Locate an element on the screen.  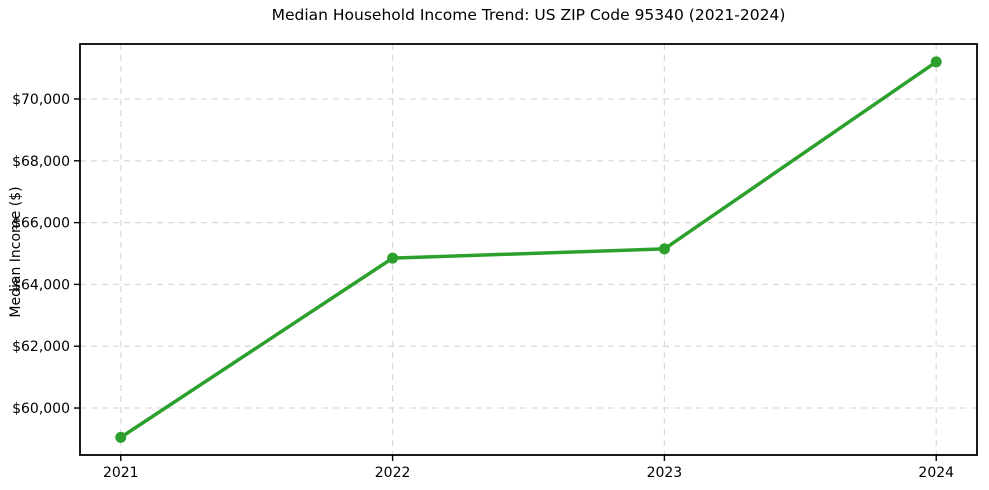
x-tick-label: 2021 is located at coordinates (121, 473).